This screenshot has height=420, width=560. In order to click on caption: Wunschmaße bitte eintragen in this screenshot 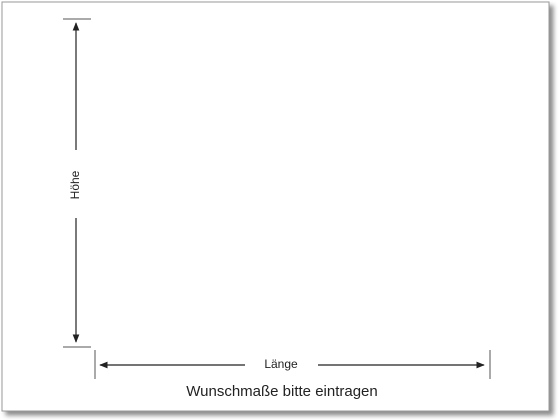, I will do `click(282, 391)`.